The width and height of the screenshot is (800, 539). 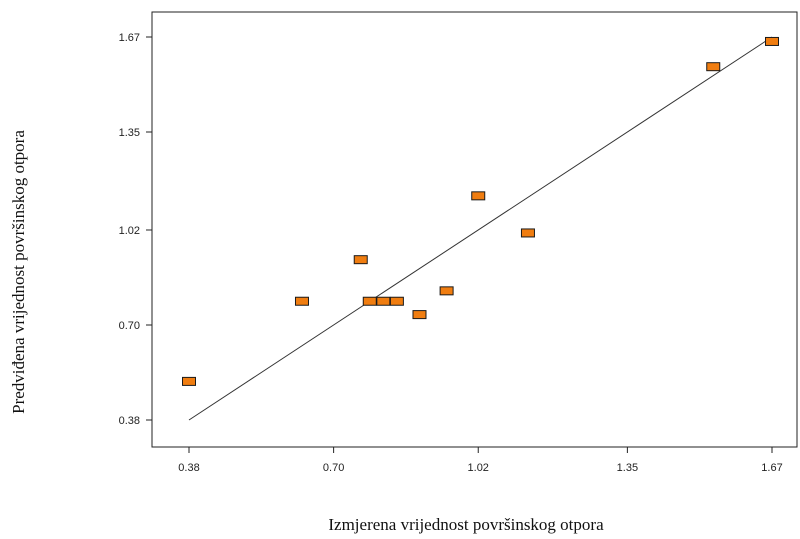 I want to click on y-tick-label-2: 1.02, so click(x=129, y=231).